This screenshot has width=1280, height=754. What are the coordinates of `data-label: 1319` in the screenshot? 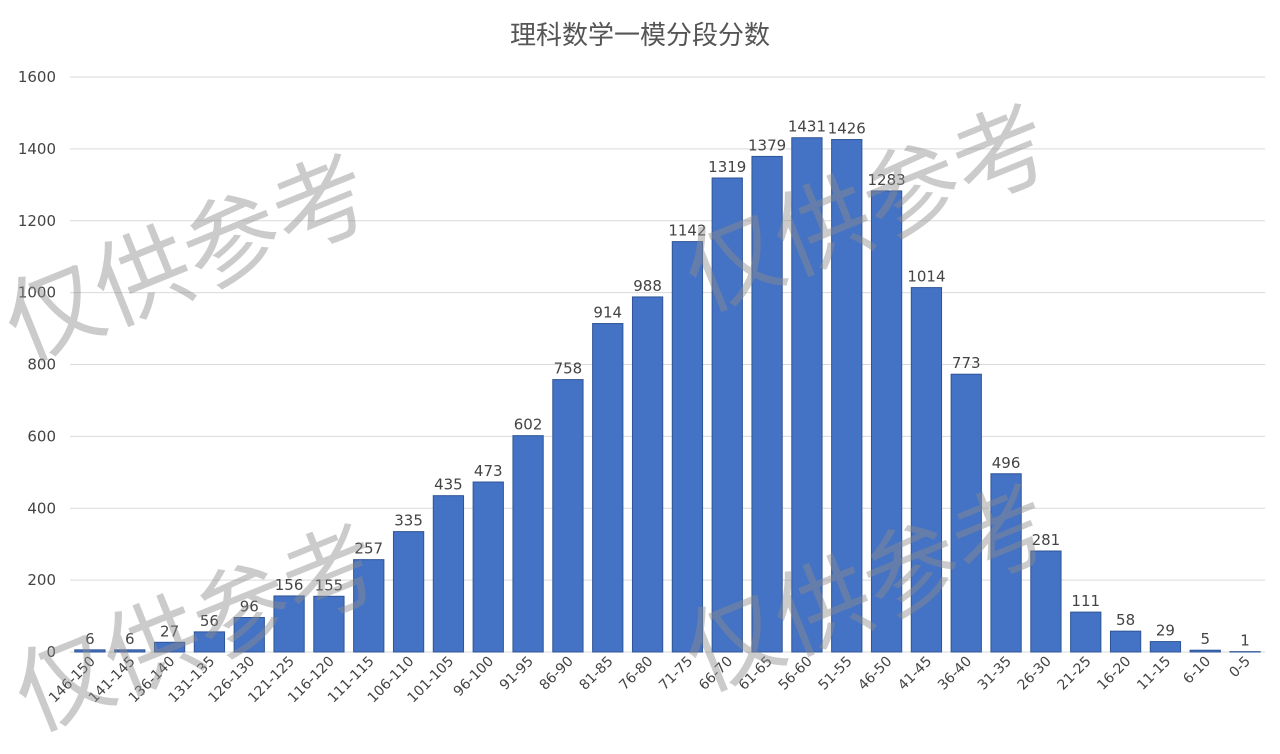 It's located at (727, 167).